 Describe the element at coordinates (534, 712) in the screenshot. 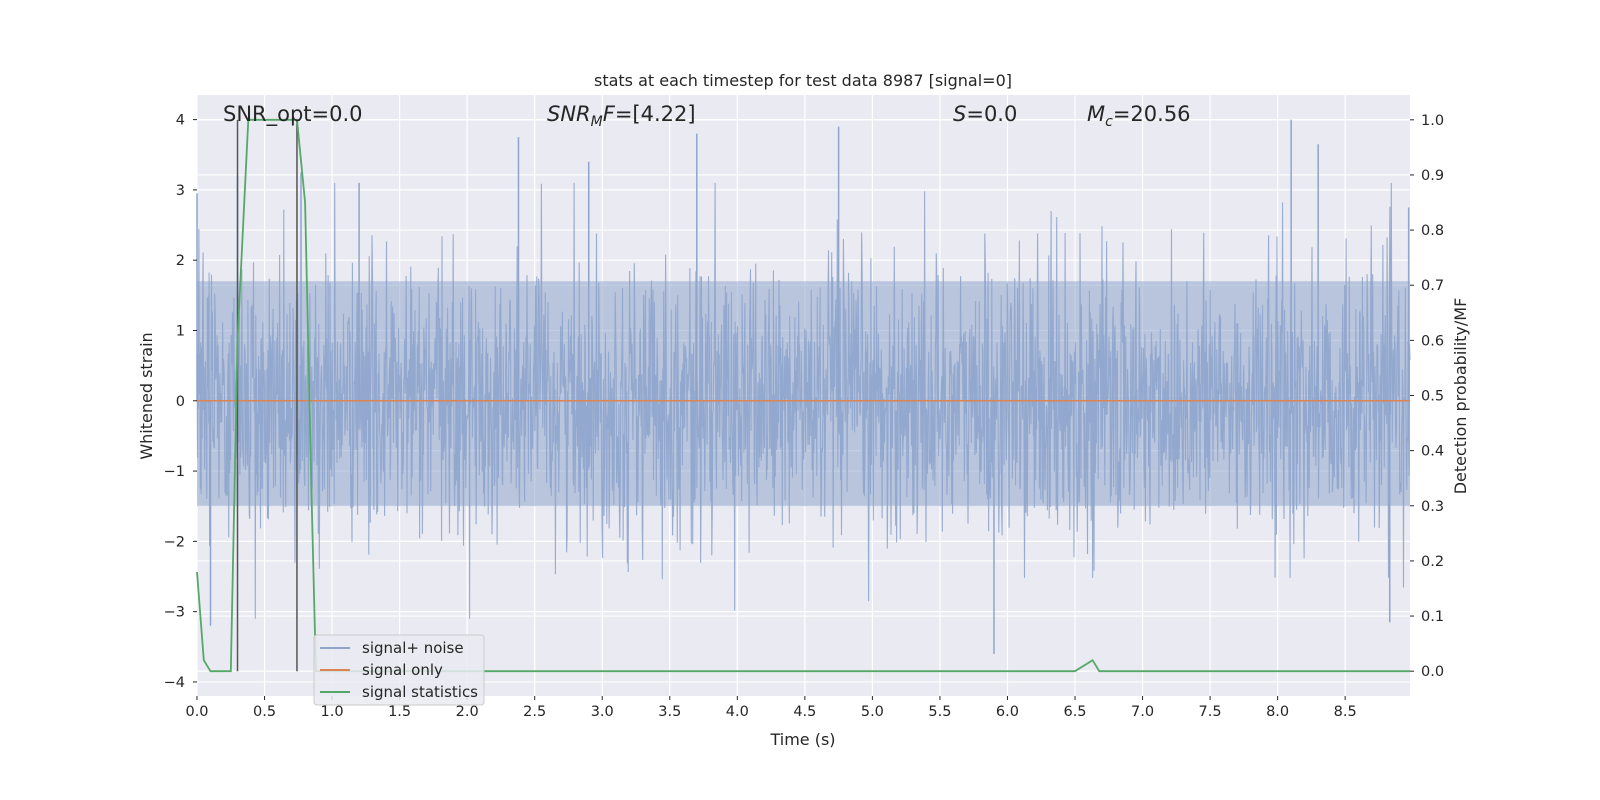

I see `x-tick-label: 2.5` at that location.